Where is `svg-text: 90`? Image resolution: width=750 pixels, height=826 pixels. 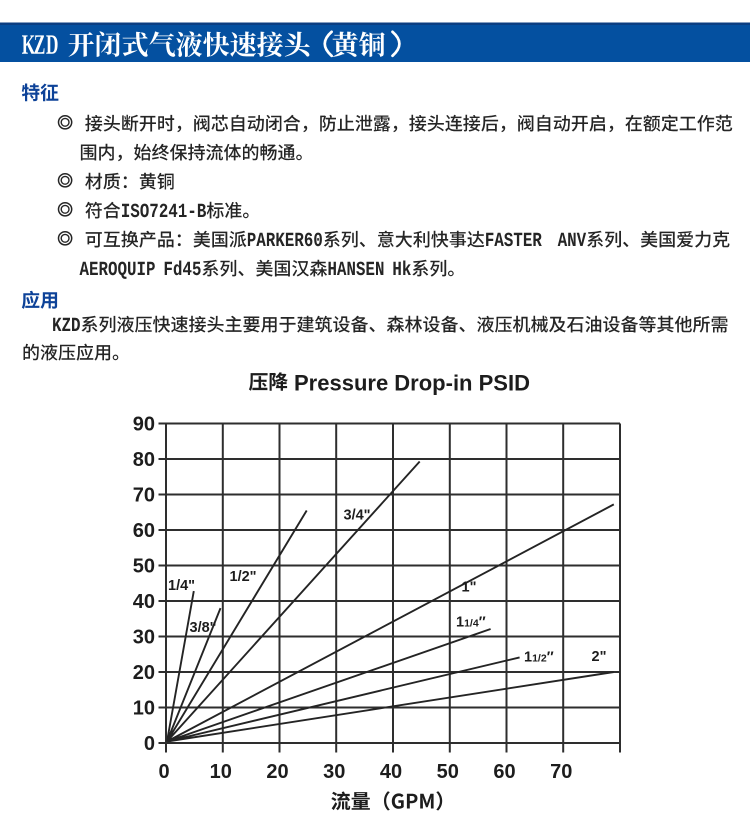
svg-text: 90 is located at coordinates (144, 424).